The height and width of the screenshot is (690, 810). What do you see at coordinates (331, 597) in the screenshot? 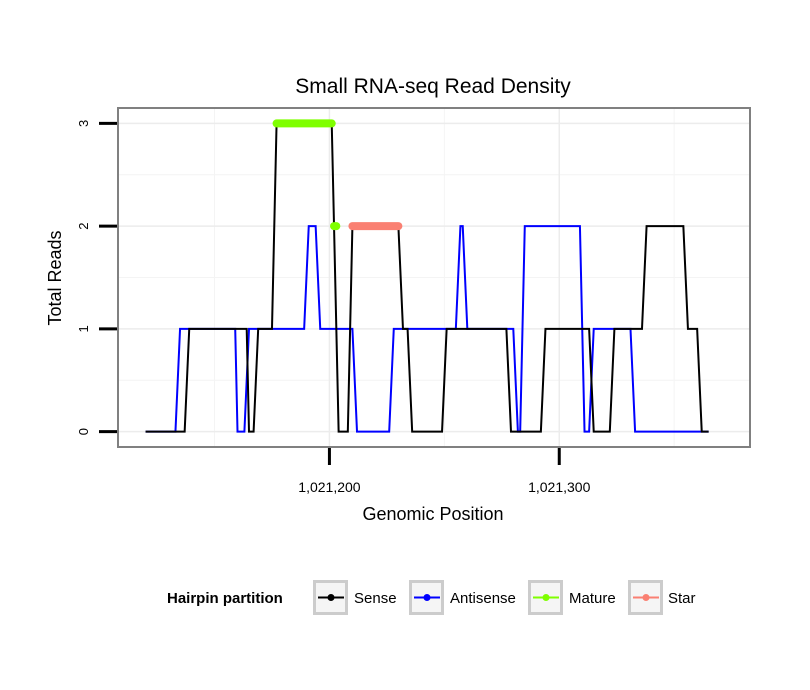
I see `legend-key-dot-sense` at bounding box center [331, 597].